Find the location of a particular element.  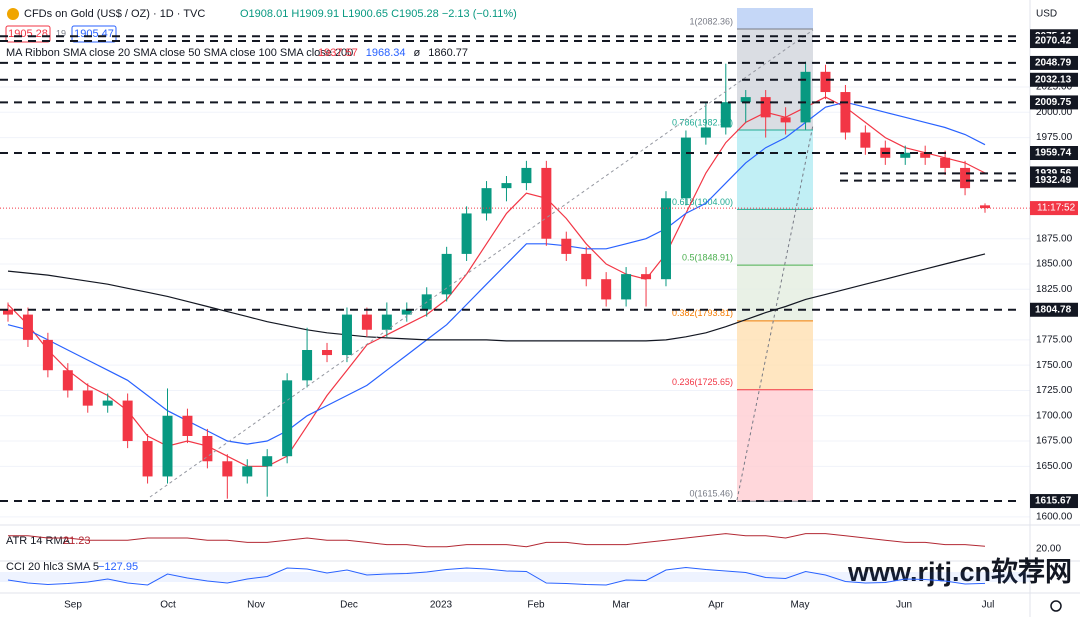

ask-box is located at coordinates (94, 34).